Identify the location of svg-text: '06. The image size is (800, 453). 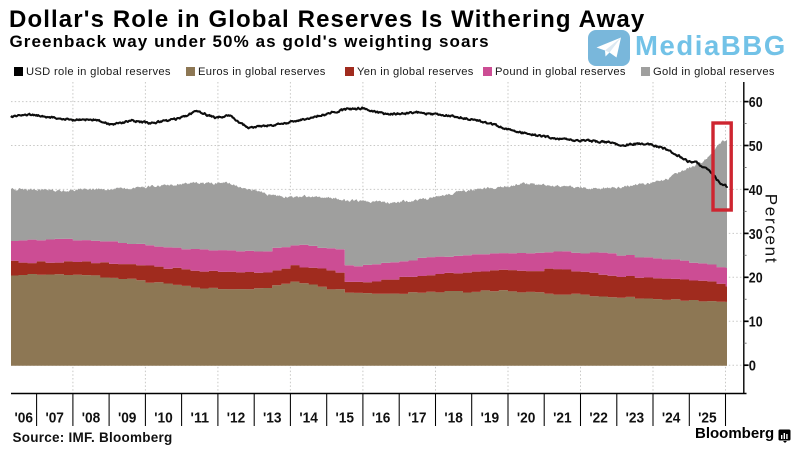
(24, 417).